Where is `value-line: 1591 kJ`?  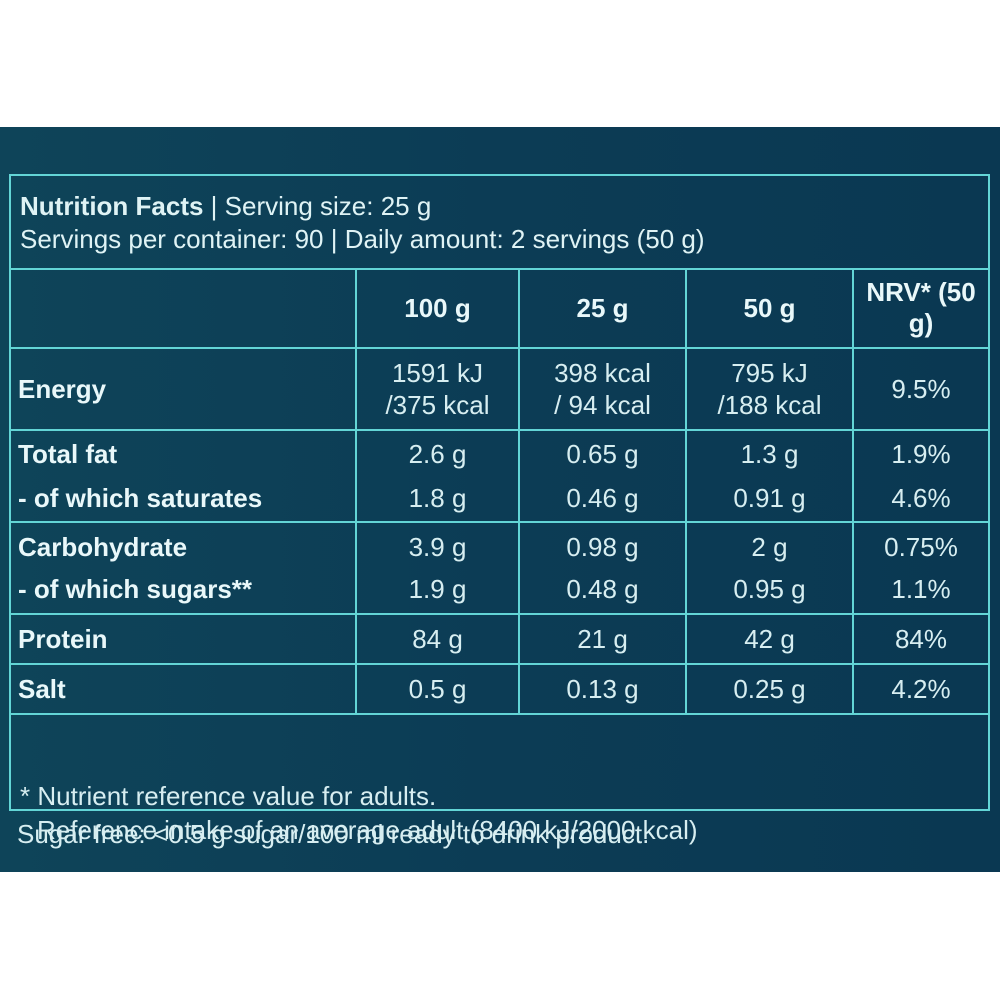 value-line: 1591 kJ is located at coordinates (437, 373).